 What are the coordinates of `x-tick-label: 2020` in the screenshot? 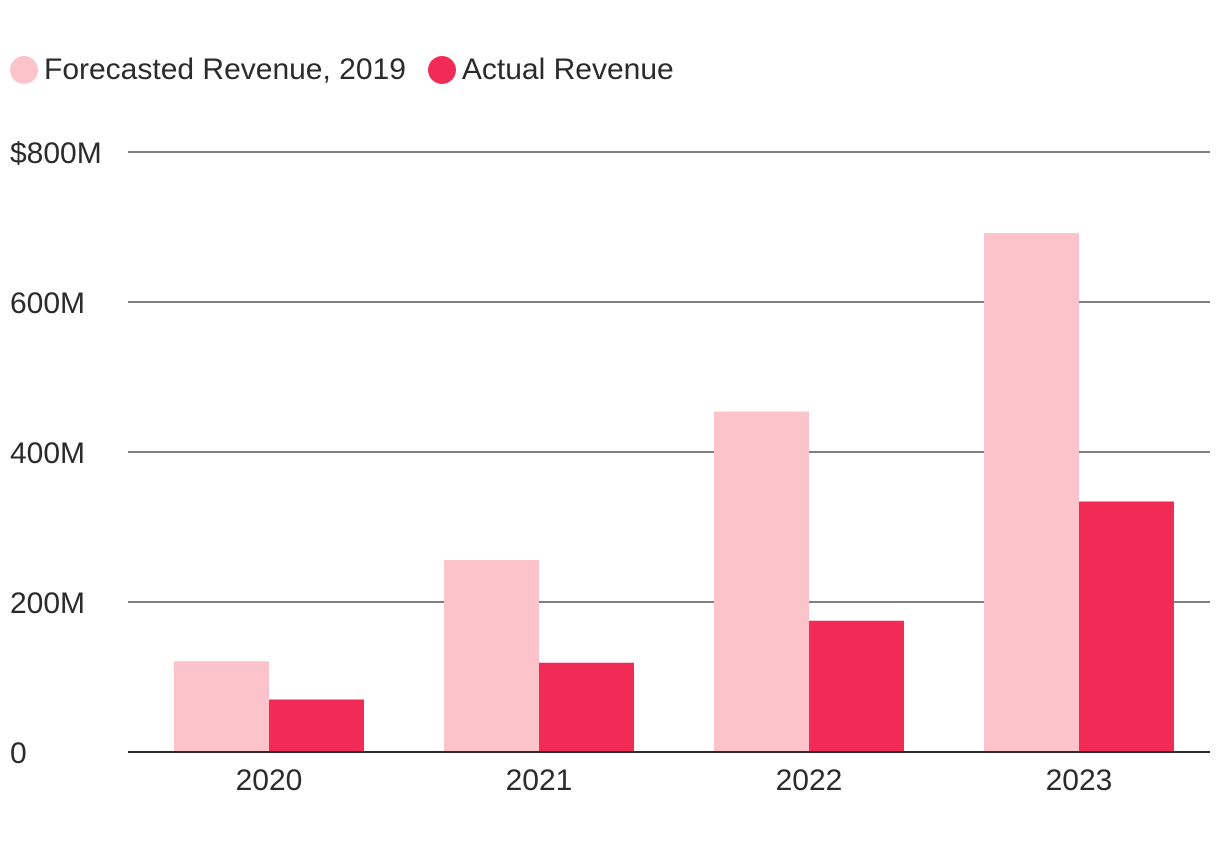 It's located at (269, 780).